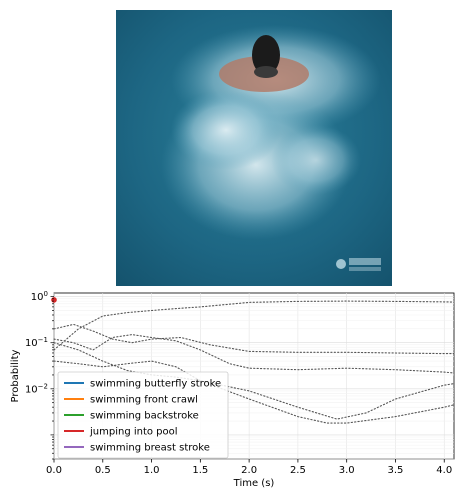 This screenshot has height=500, width=464. What do you see at coordinates (54, 300) in the screenshot?
I see `current-time-marker` at bounding box center [54, 300].